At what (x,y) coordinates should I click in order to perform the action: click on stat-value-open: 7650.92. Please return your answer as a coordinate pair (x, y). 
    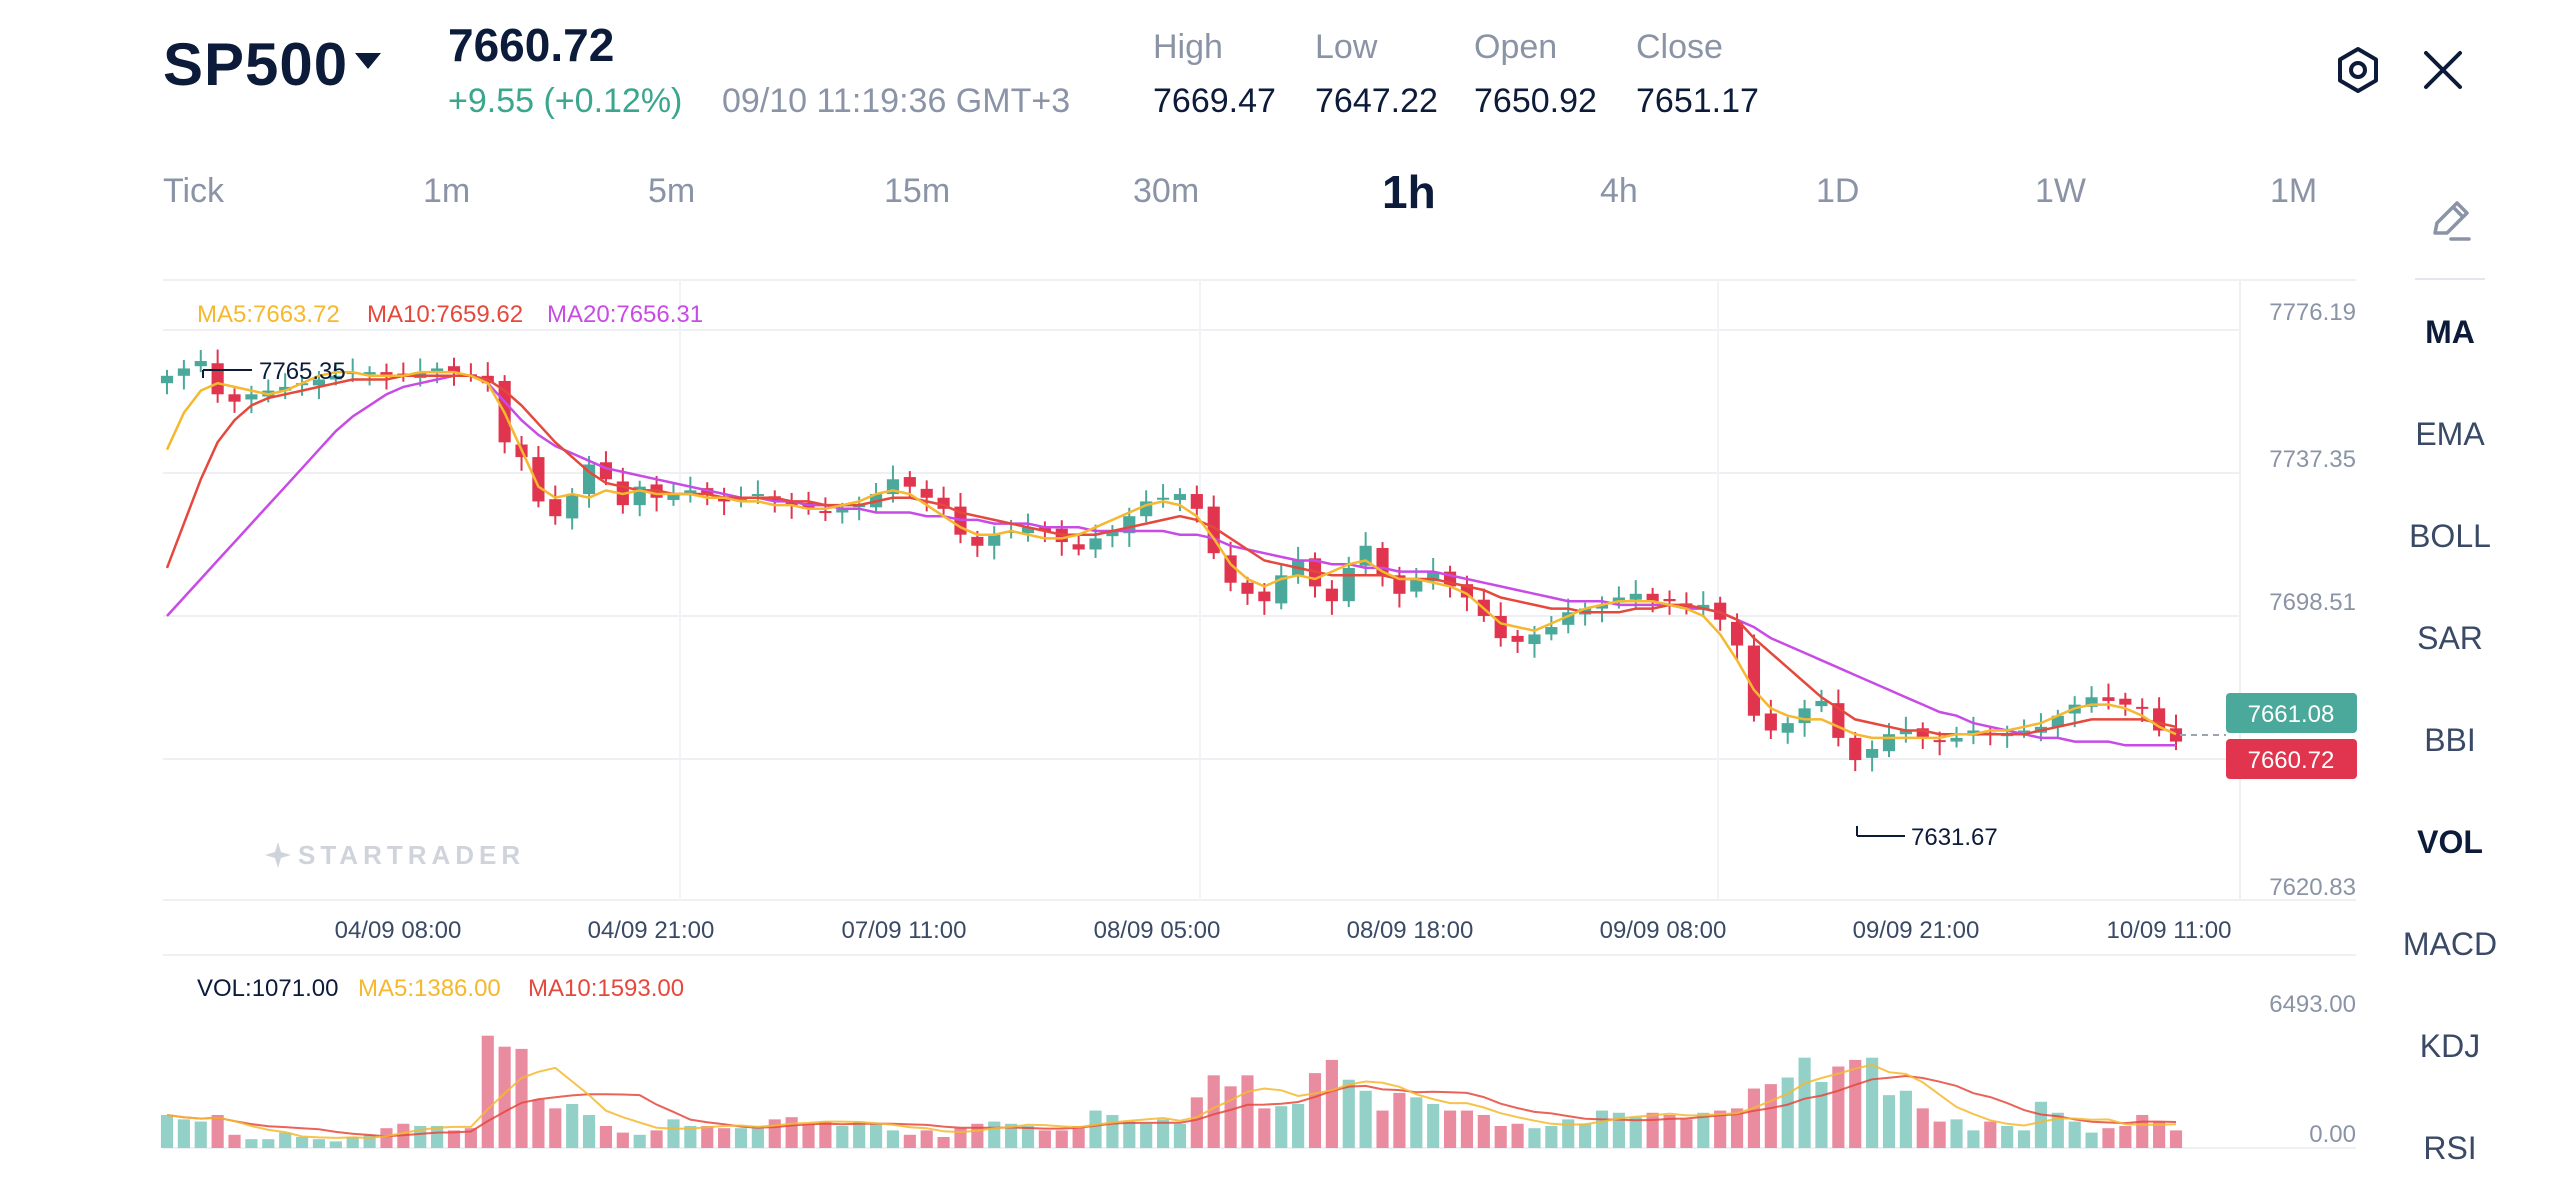
    Looking at the image, I should click on (1535, 101).